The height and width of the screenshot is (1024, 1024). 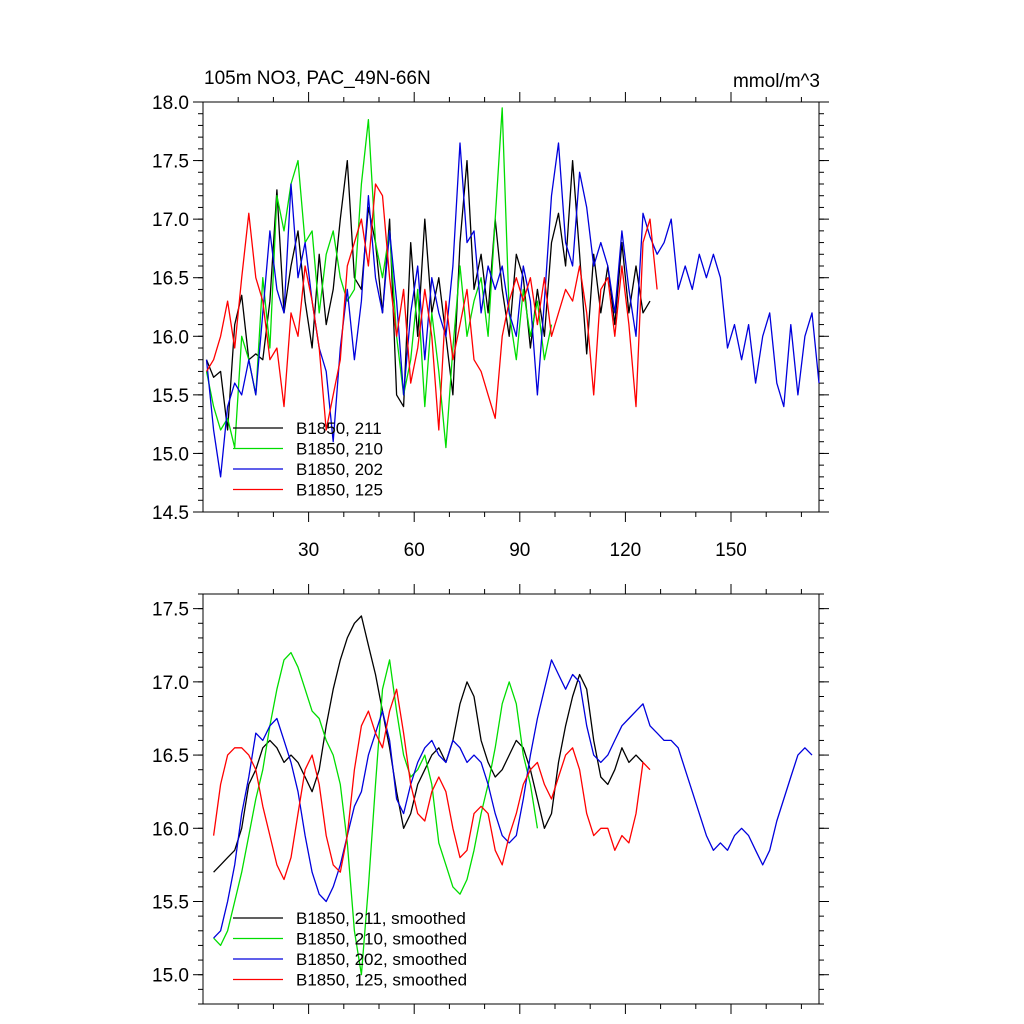 I want to click on x-tick-label: 120, so click(x=626, y=550).